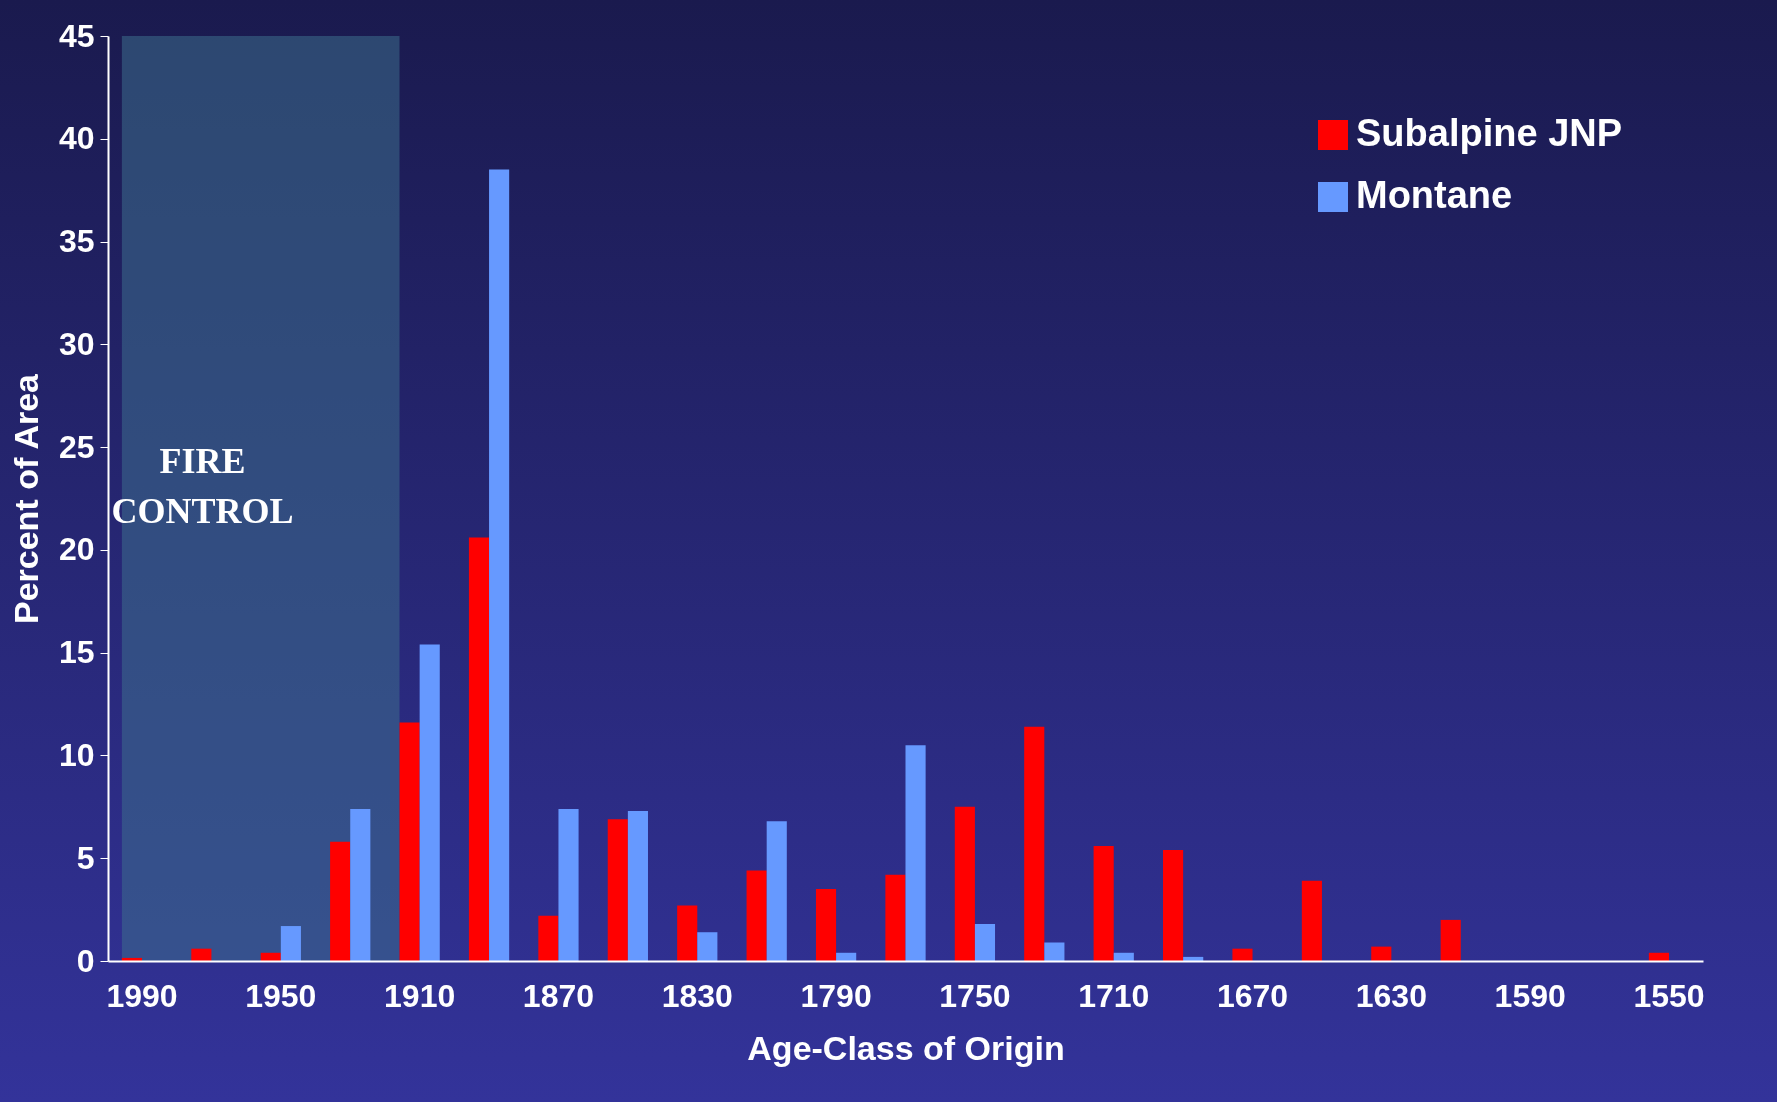 The width and height of the screenshot is (1777, 1102). I want to click on x-axis-title: Age-Class of Origin, so click(906, 1047).